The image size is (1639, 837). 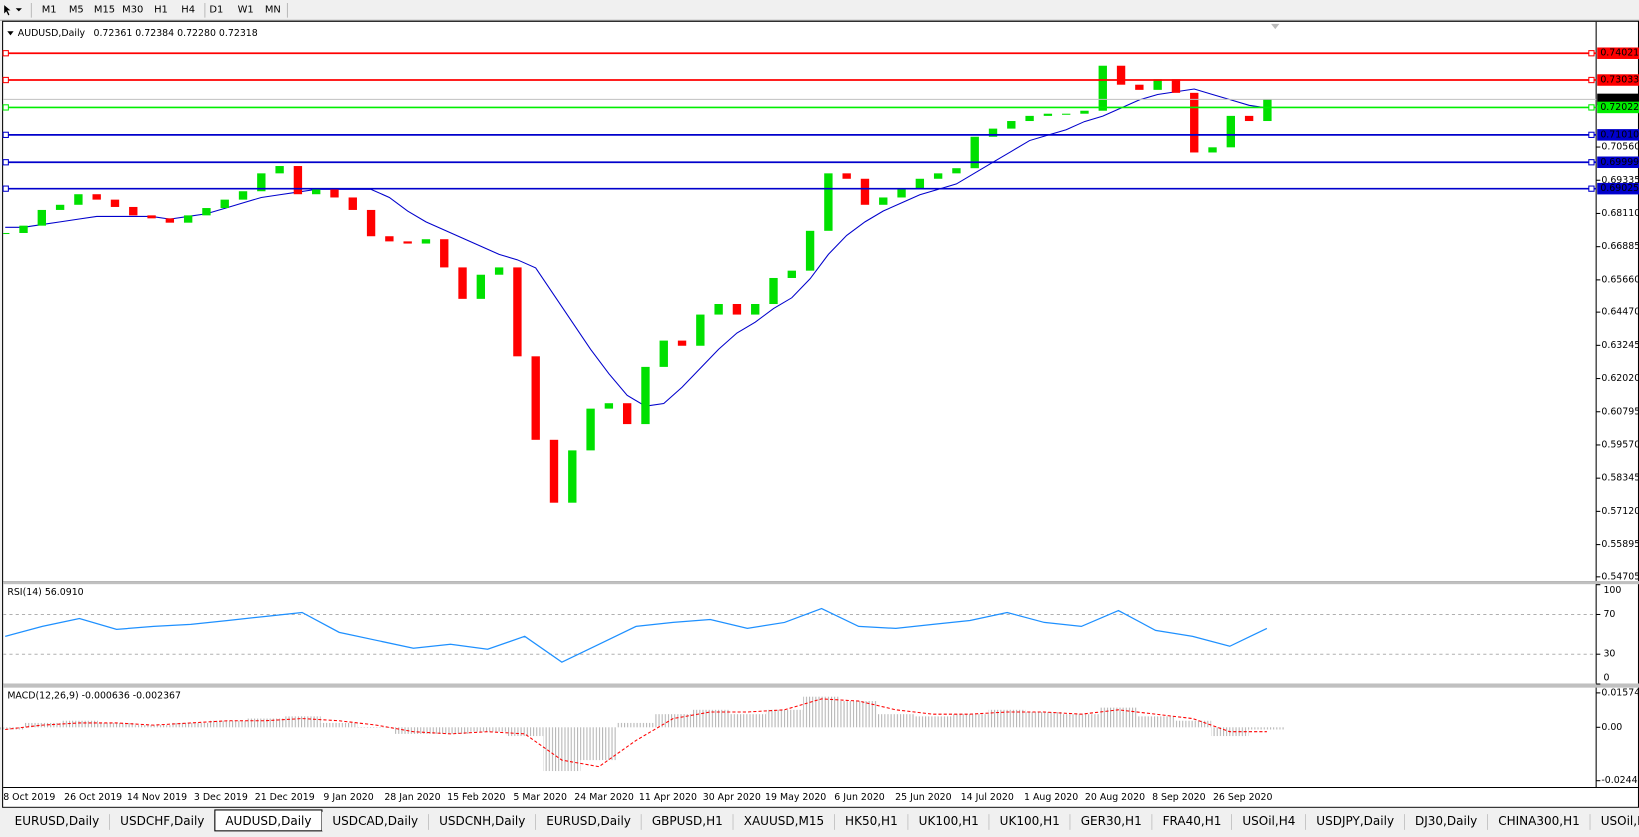 I want to click on level-label: 0.73033, so click(x=1619, y=80).